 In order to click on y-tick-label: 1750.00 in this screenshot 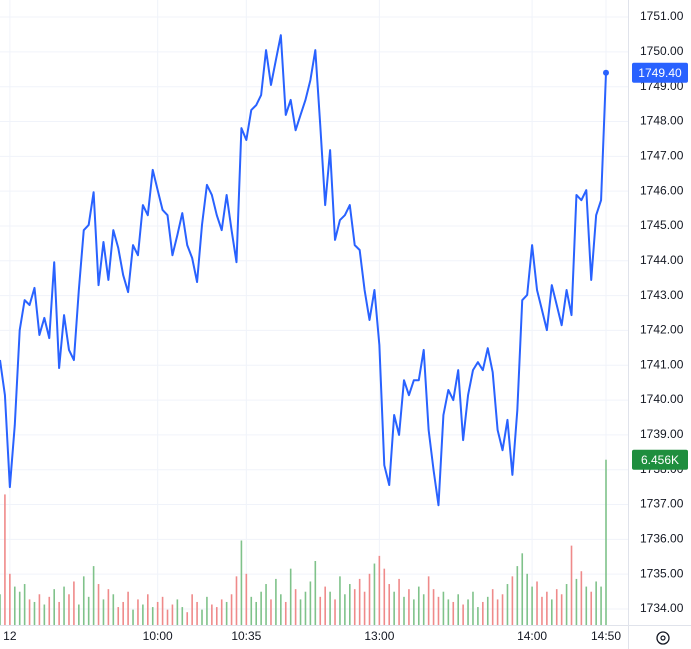, I will do `click(662, 51)`.